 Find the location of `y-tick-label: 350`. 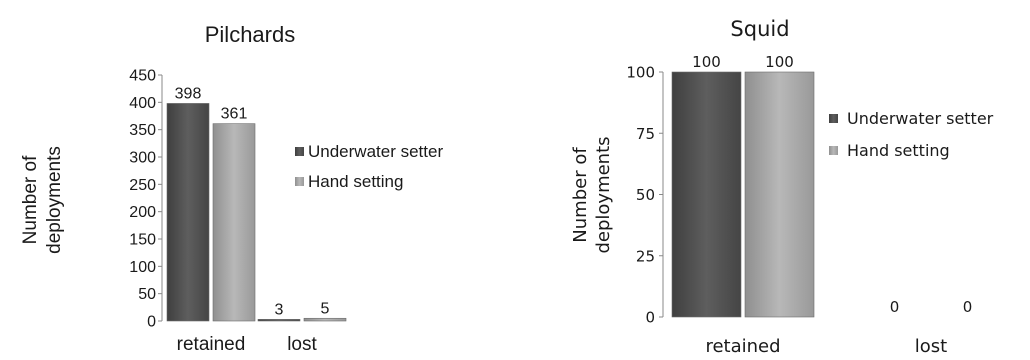

y-tick-label: 350 is located at coordinates (142, 130).